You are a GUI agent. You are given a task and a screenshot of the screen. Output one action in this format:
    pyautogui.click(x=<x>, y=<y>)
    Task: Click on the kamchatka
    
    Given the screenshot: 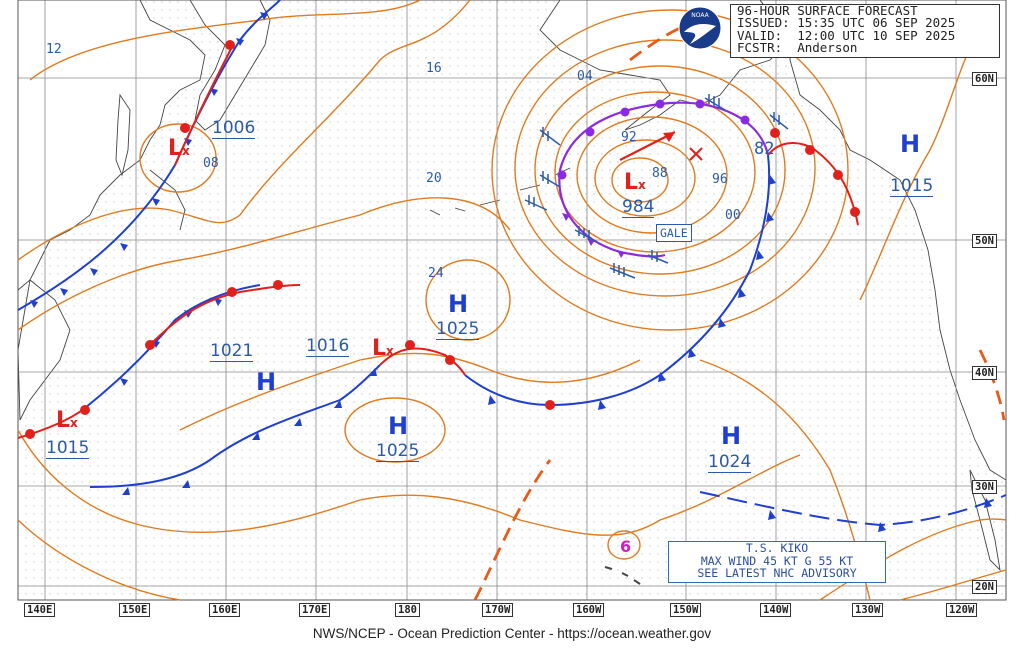 What is the action you would take?
    pyautogui.click(x=230, y=65)
    